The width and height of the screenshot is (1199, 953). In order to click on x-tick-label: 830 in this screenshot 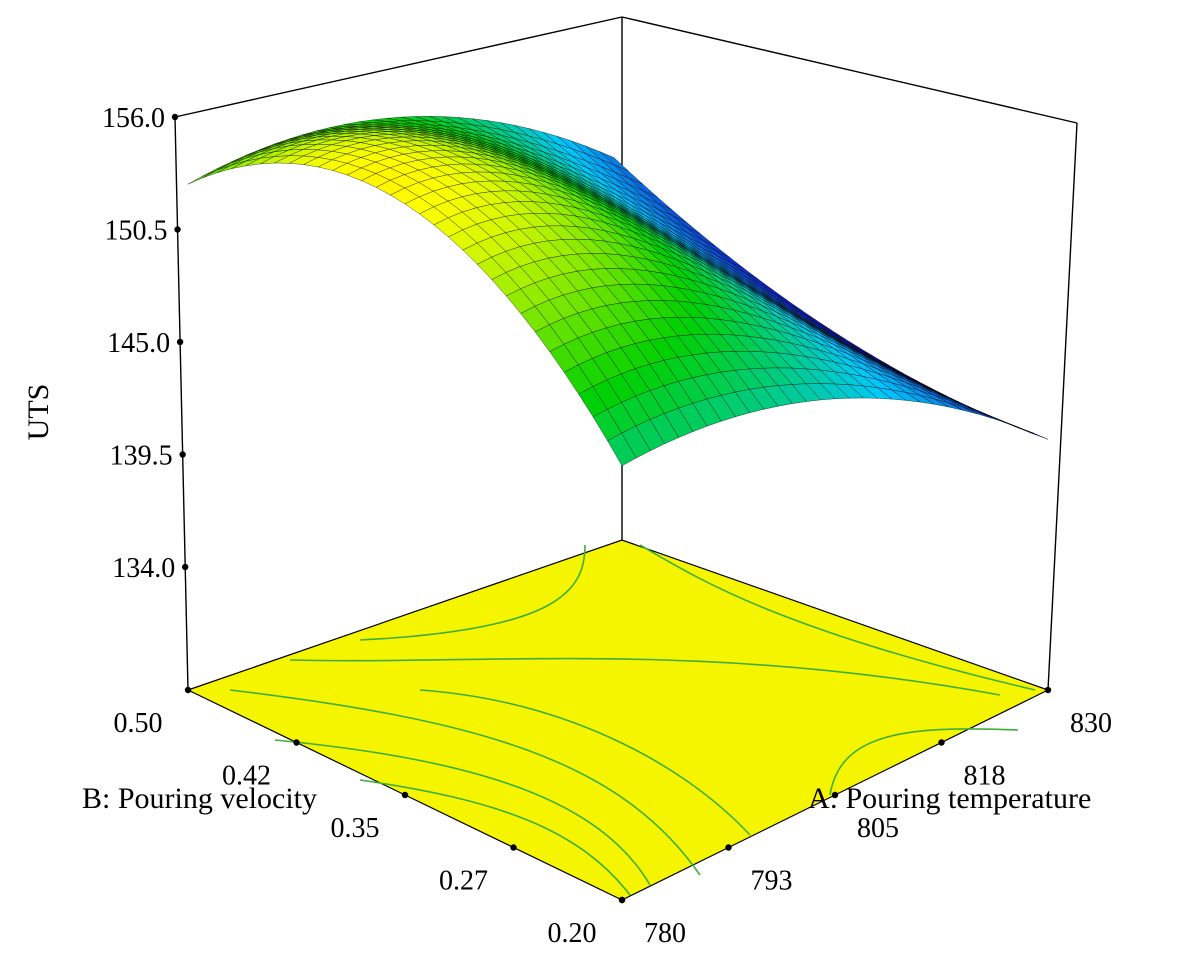, I will do `click(1091, 723)`.